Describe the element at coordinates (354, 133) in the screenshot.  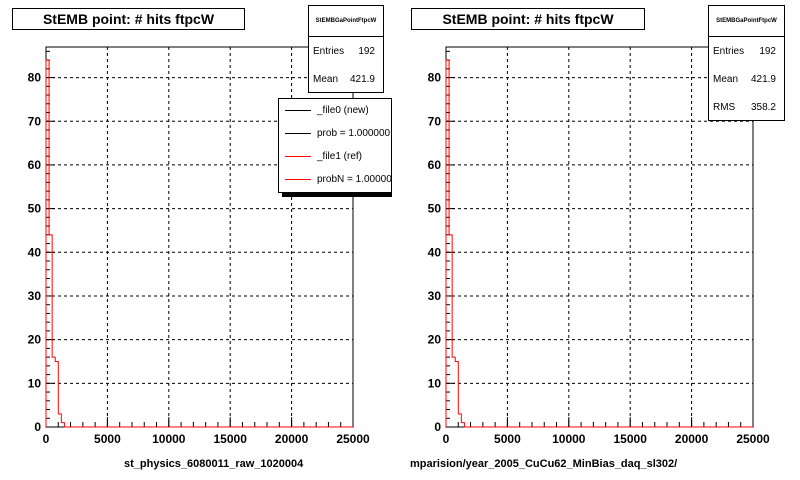
I see `legend-label: prob = 1.000000` at that location.